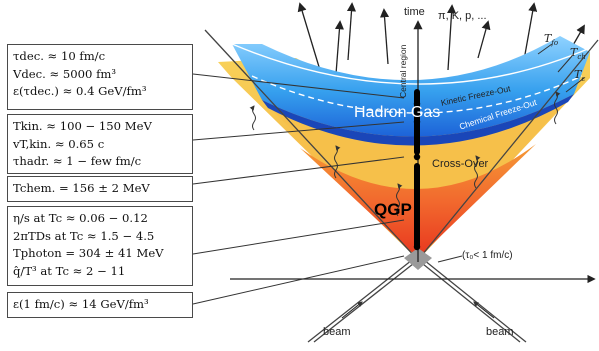 The height and width of the screenshot is (351, 599). What do you see at coordinates (500, 332) in the screenshot?
I see `beam-label-right: beam` at bounding box center [500, 332].